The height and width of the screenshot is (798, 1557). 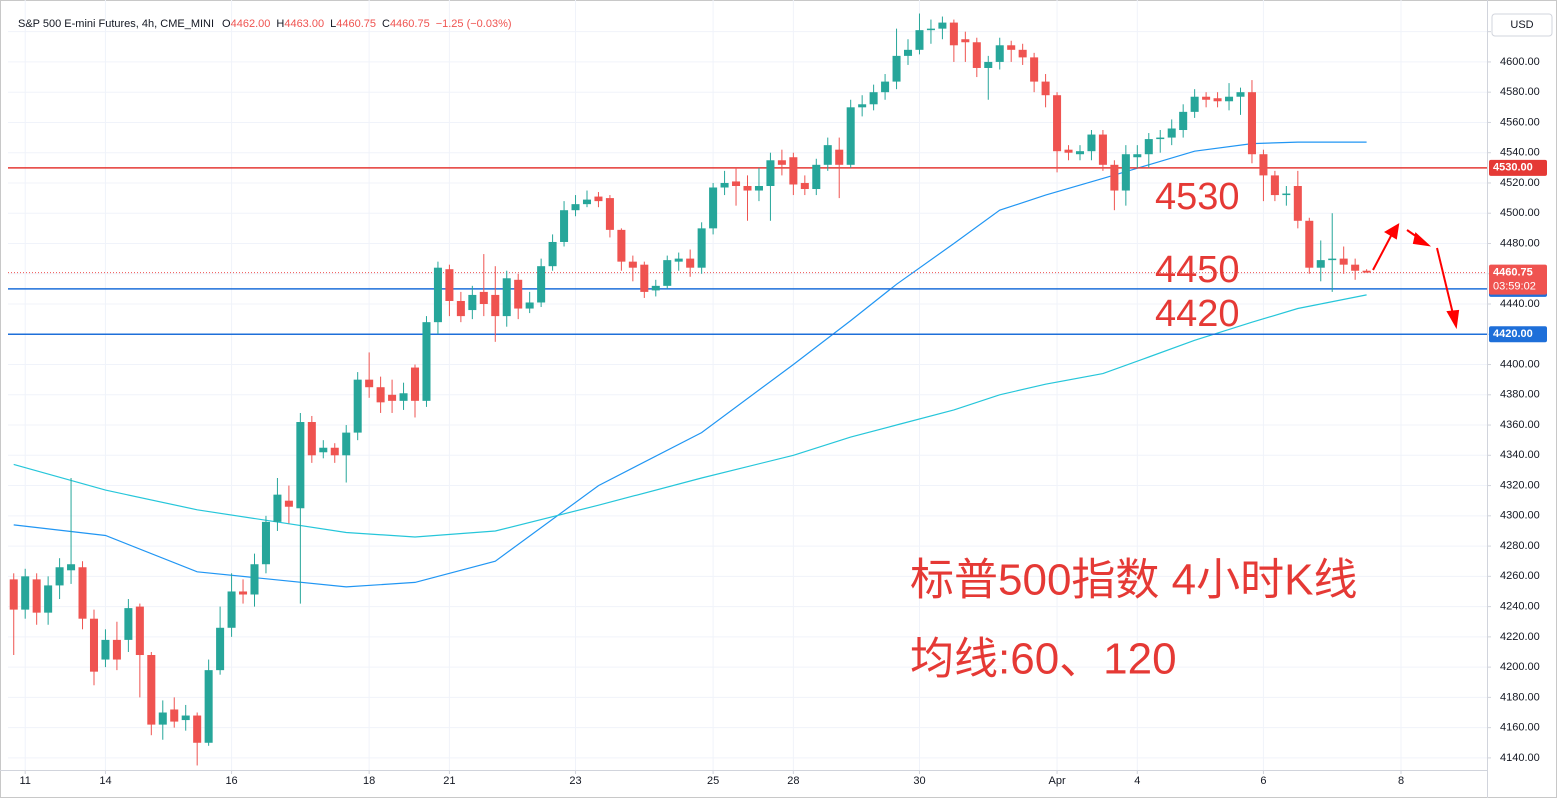 I want to click on price-label: 4530.00, so click(x=1513, y=168).